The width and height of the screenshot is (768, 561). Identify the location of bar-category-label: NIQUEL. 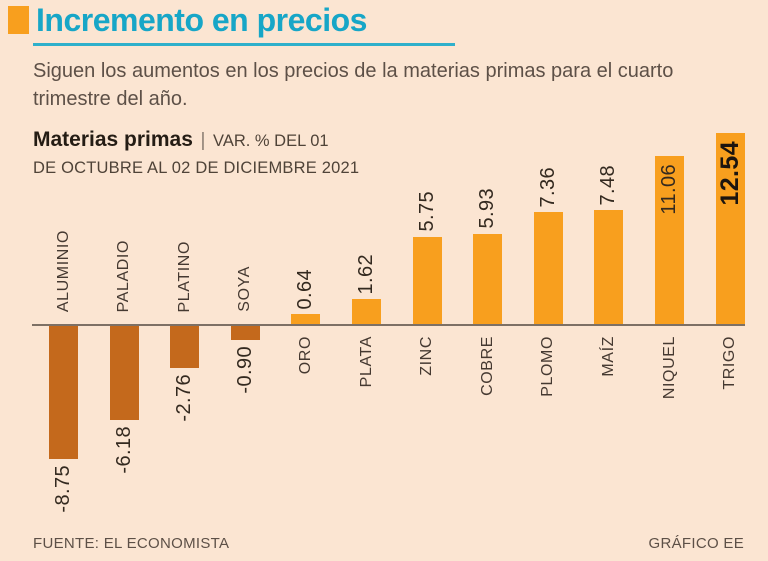
(670, 367).